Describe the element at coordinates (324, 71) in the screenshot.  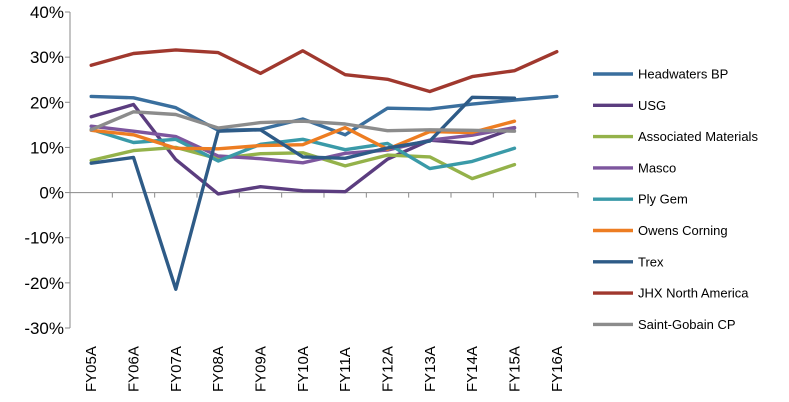
I see `series-line-jhx-north-america` at that location.